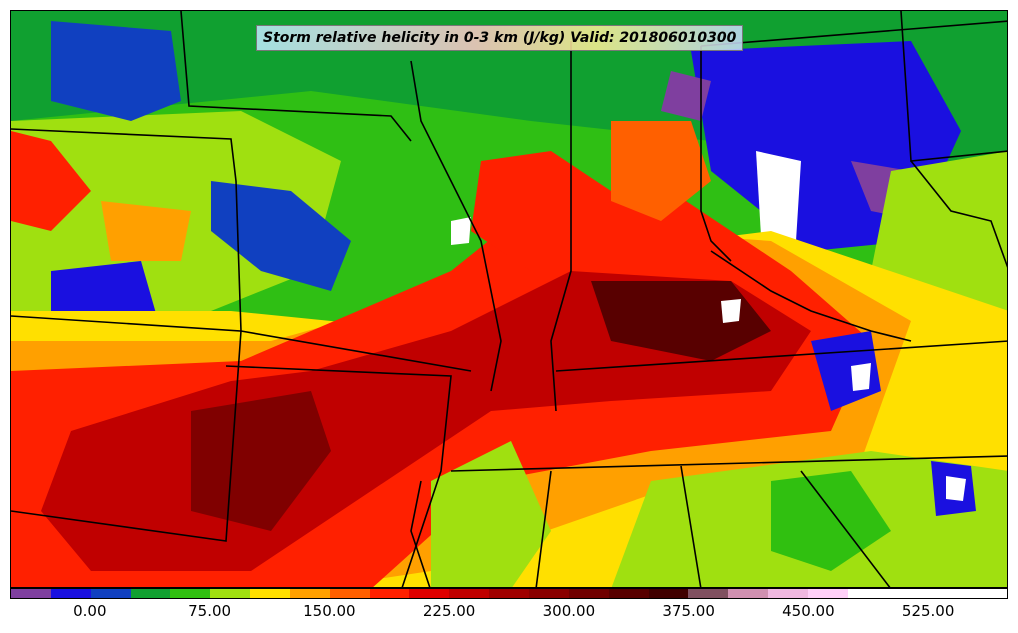 This screenshot has width=1018, height=633. Describe the element at coordinates (461, 231) in the screenshot. I see `white-region-il` at that location.